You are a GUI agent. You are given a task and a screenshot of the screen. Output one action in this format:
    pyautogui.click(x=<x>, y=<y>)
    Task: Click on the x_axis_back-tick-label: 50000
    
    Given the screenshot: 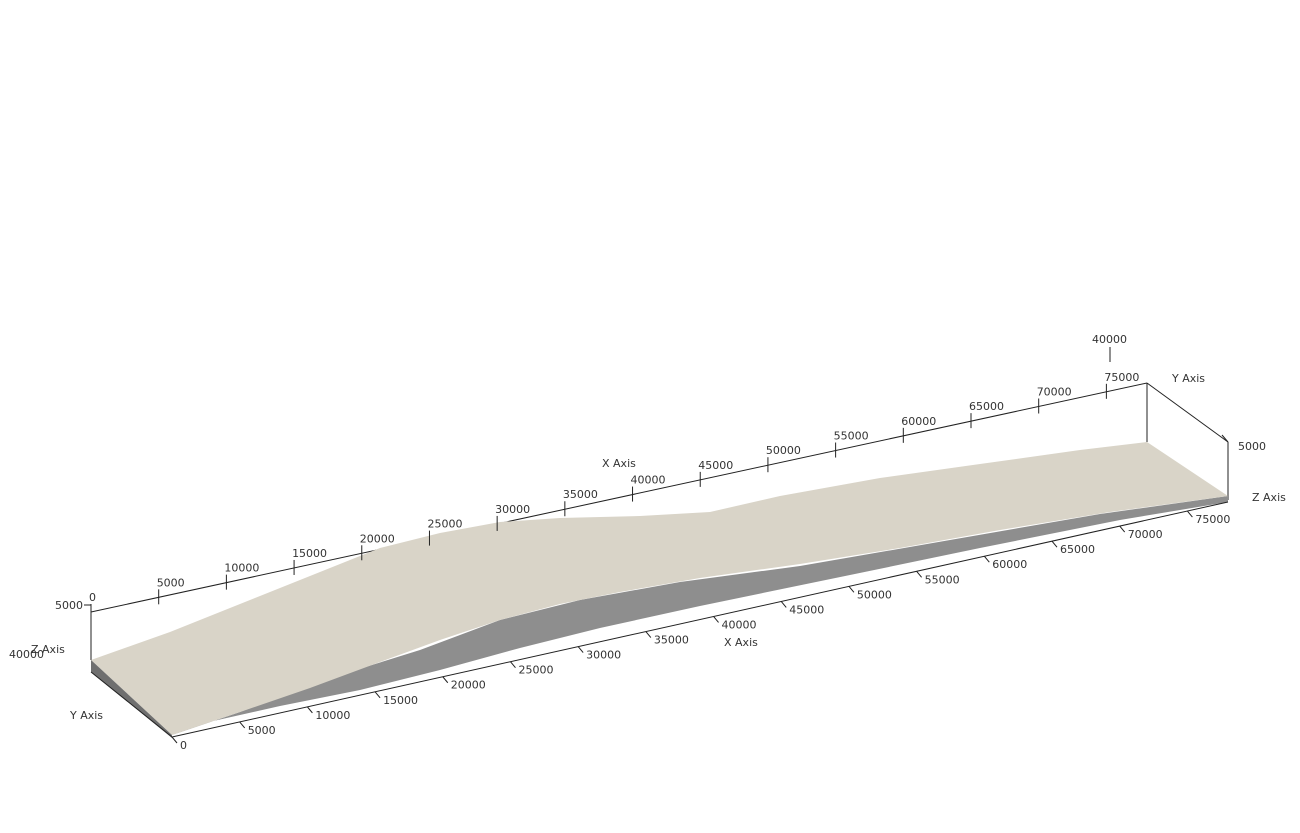 What is the action you would take?
    pyautogui.click(x=783, y=450)
    